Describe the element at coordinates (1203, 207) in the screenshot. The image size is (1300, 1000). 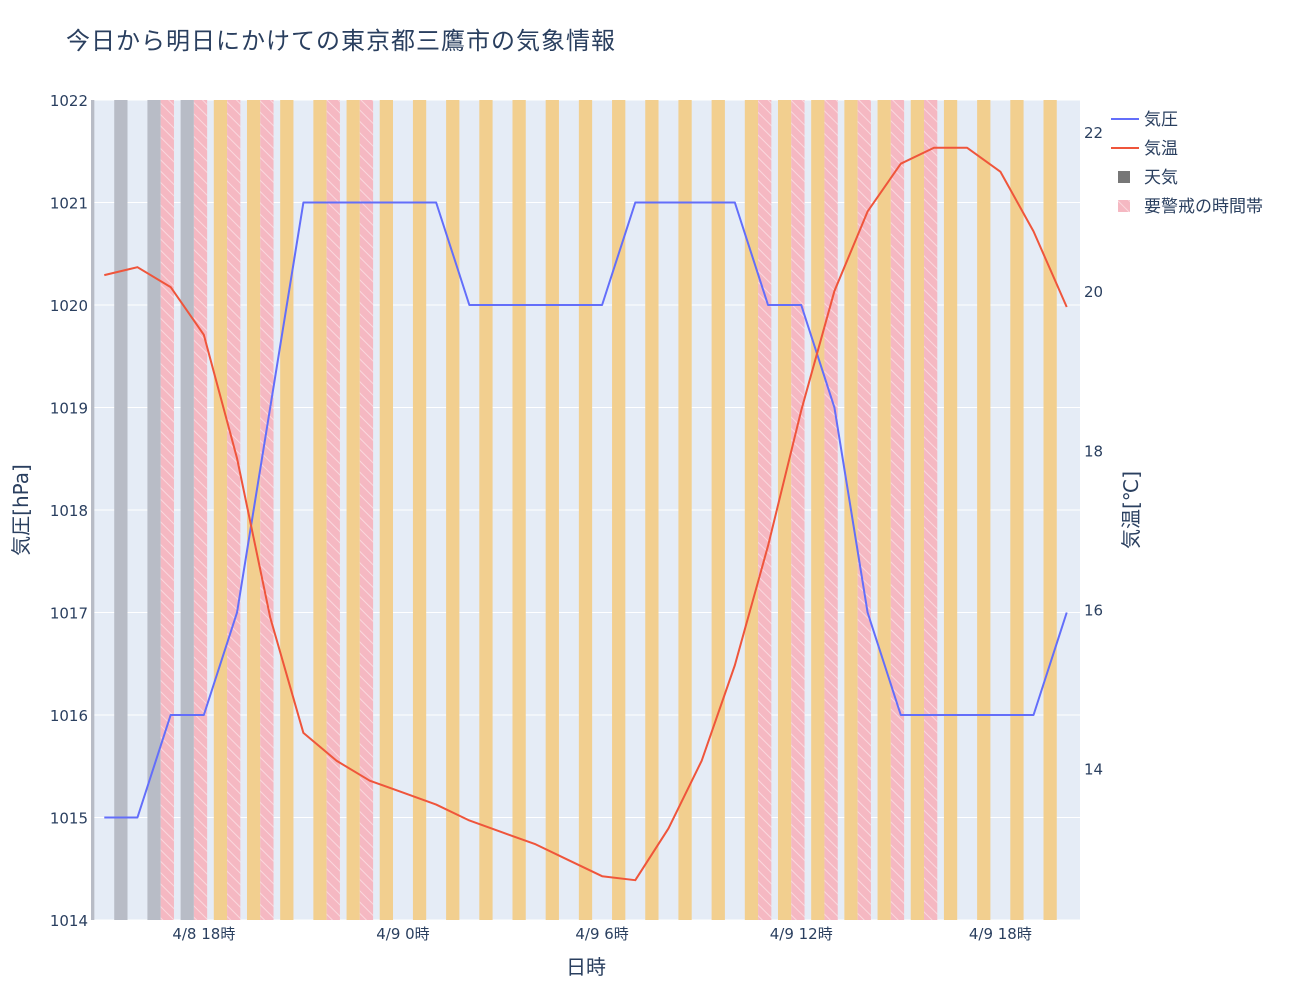
I see `legend-label-alert: 要警戒の時間帯` at that location.